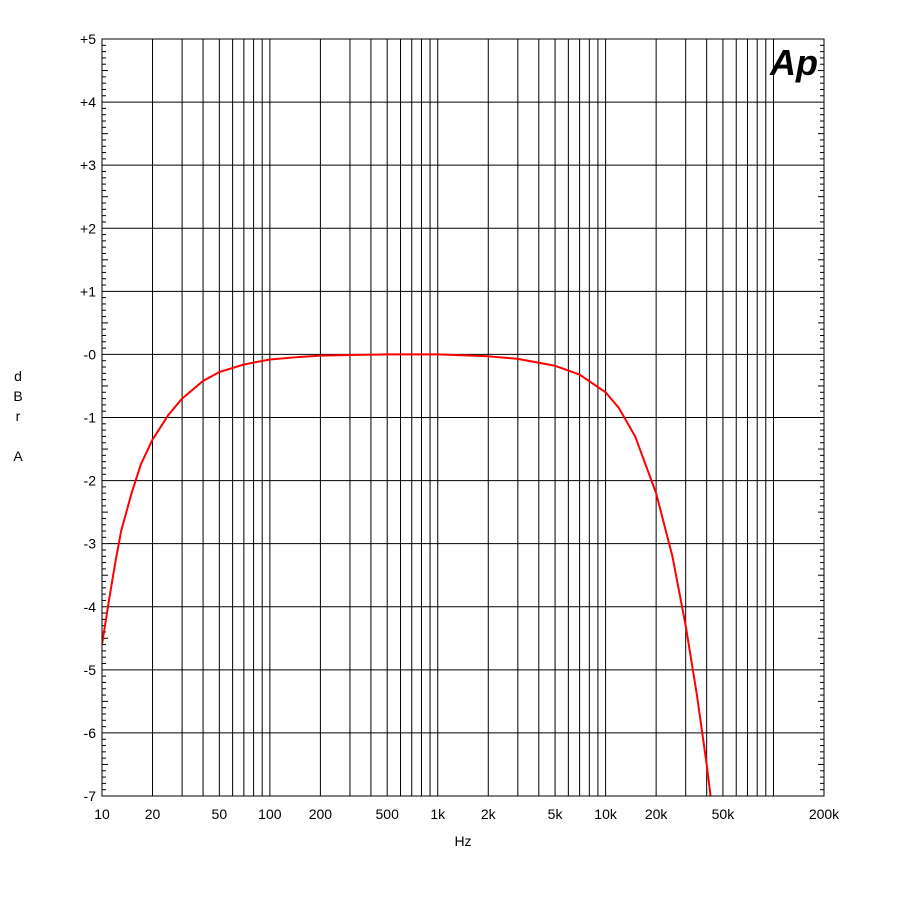 The image size is (916, 904). I want to click on x-tick-labels: 10 20 50 100 200 500 1k 2k 5k 10k 20k 50k 200k, so click(467, 814).